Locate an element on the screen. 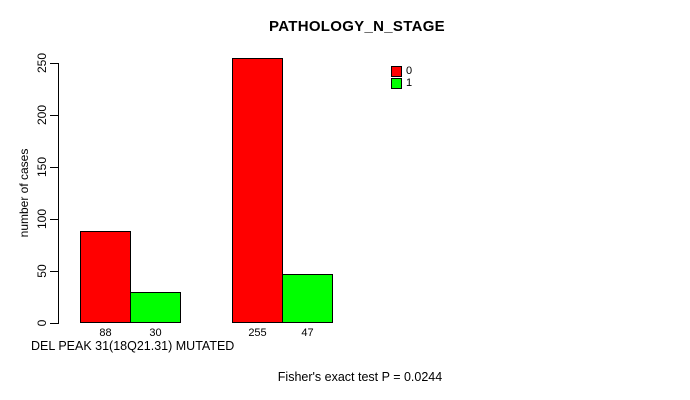 Image resolution: width=690 pixels, height=400 pixels. y-tick-label: 250 is located at coordinates (42, 63).